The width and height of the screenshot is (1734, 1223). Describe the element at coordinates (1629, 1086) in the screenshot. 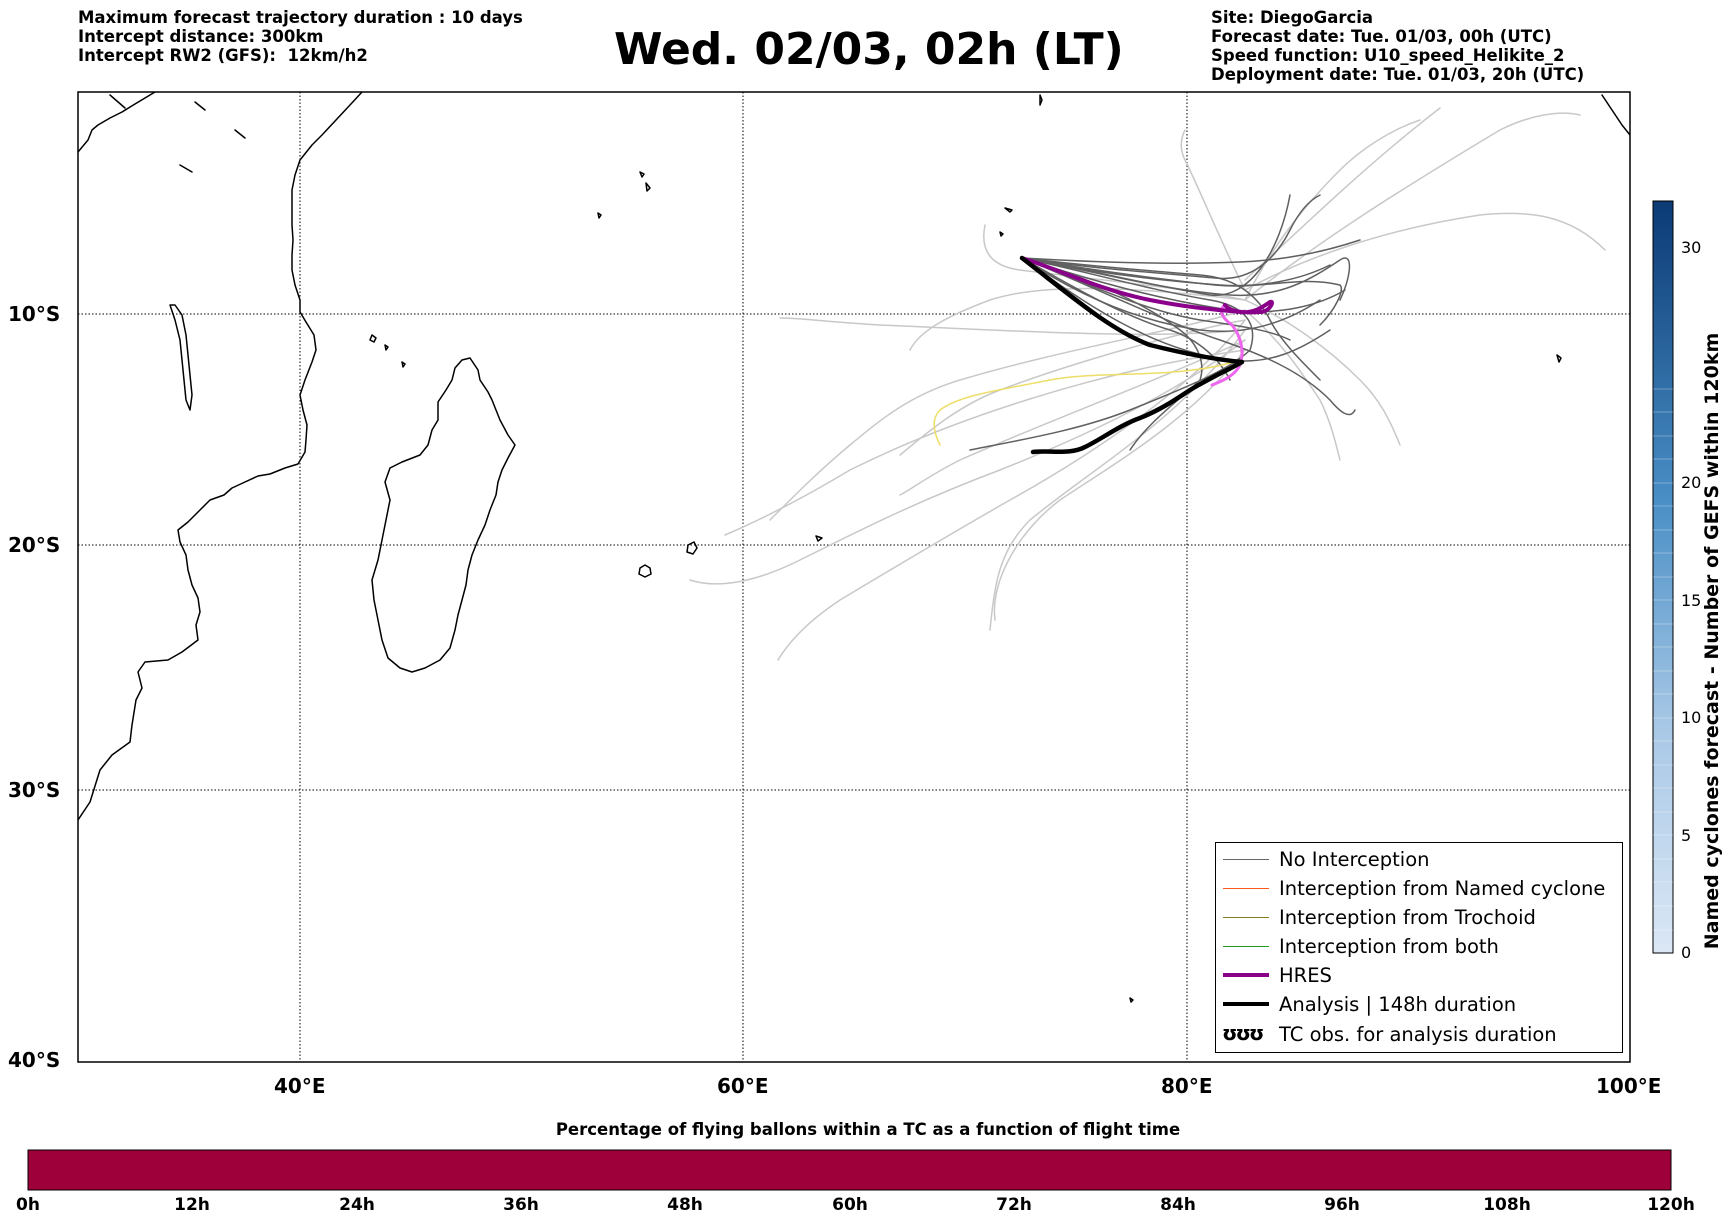

I see `lon-label-100e: 100°E` at that location.